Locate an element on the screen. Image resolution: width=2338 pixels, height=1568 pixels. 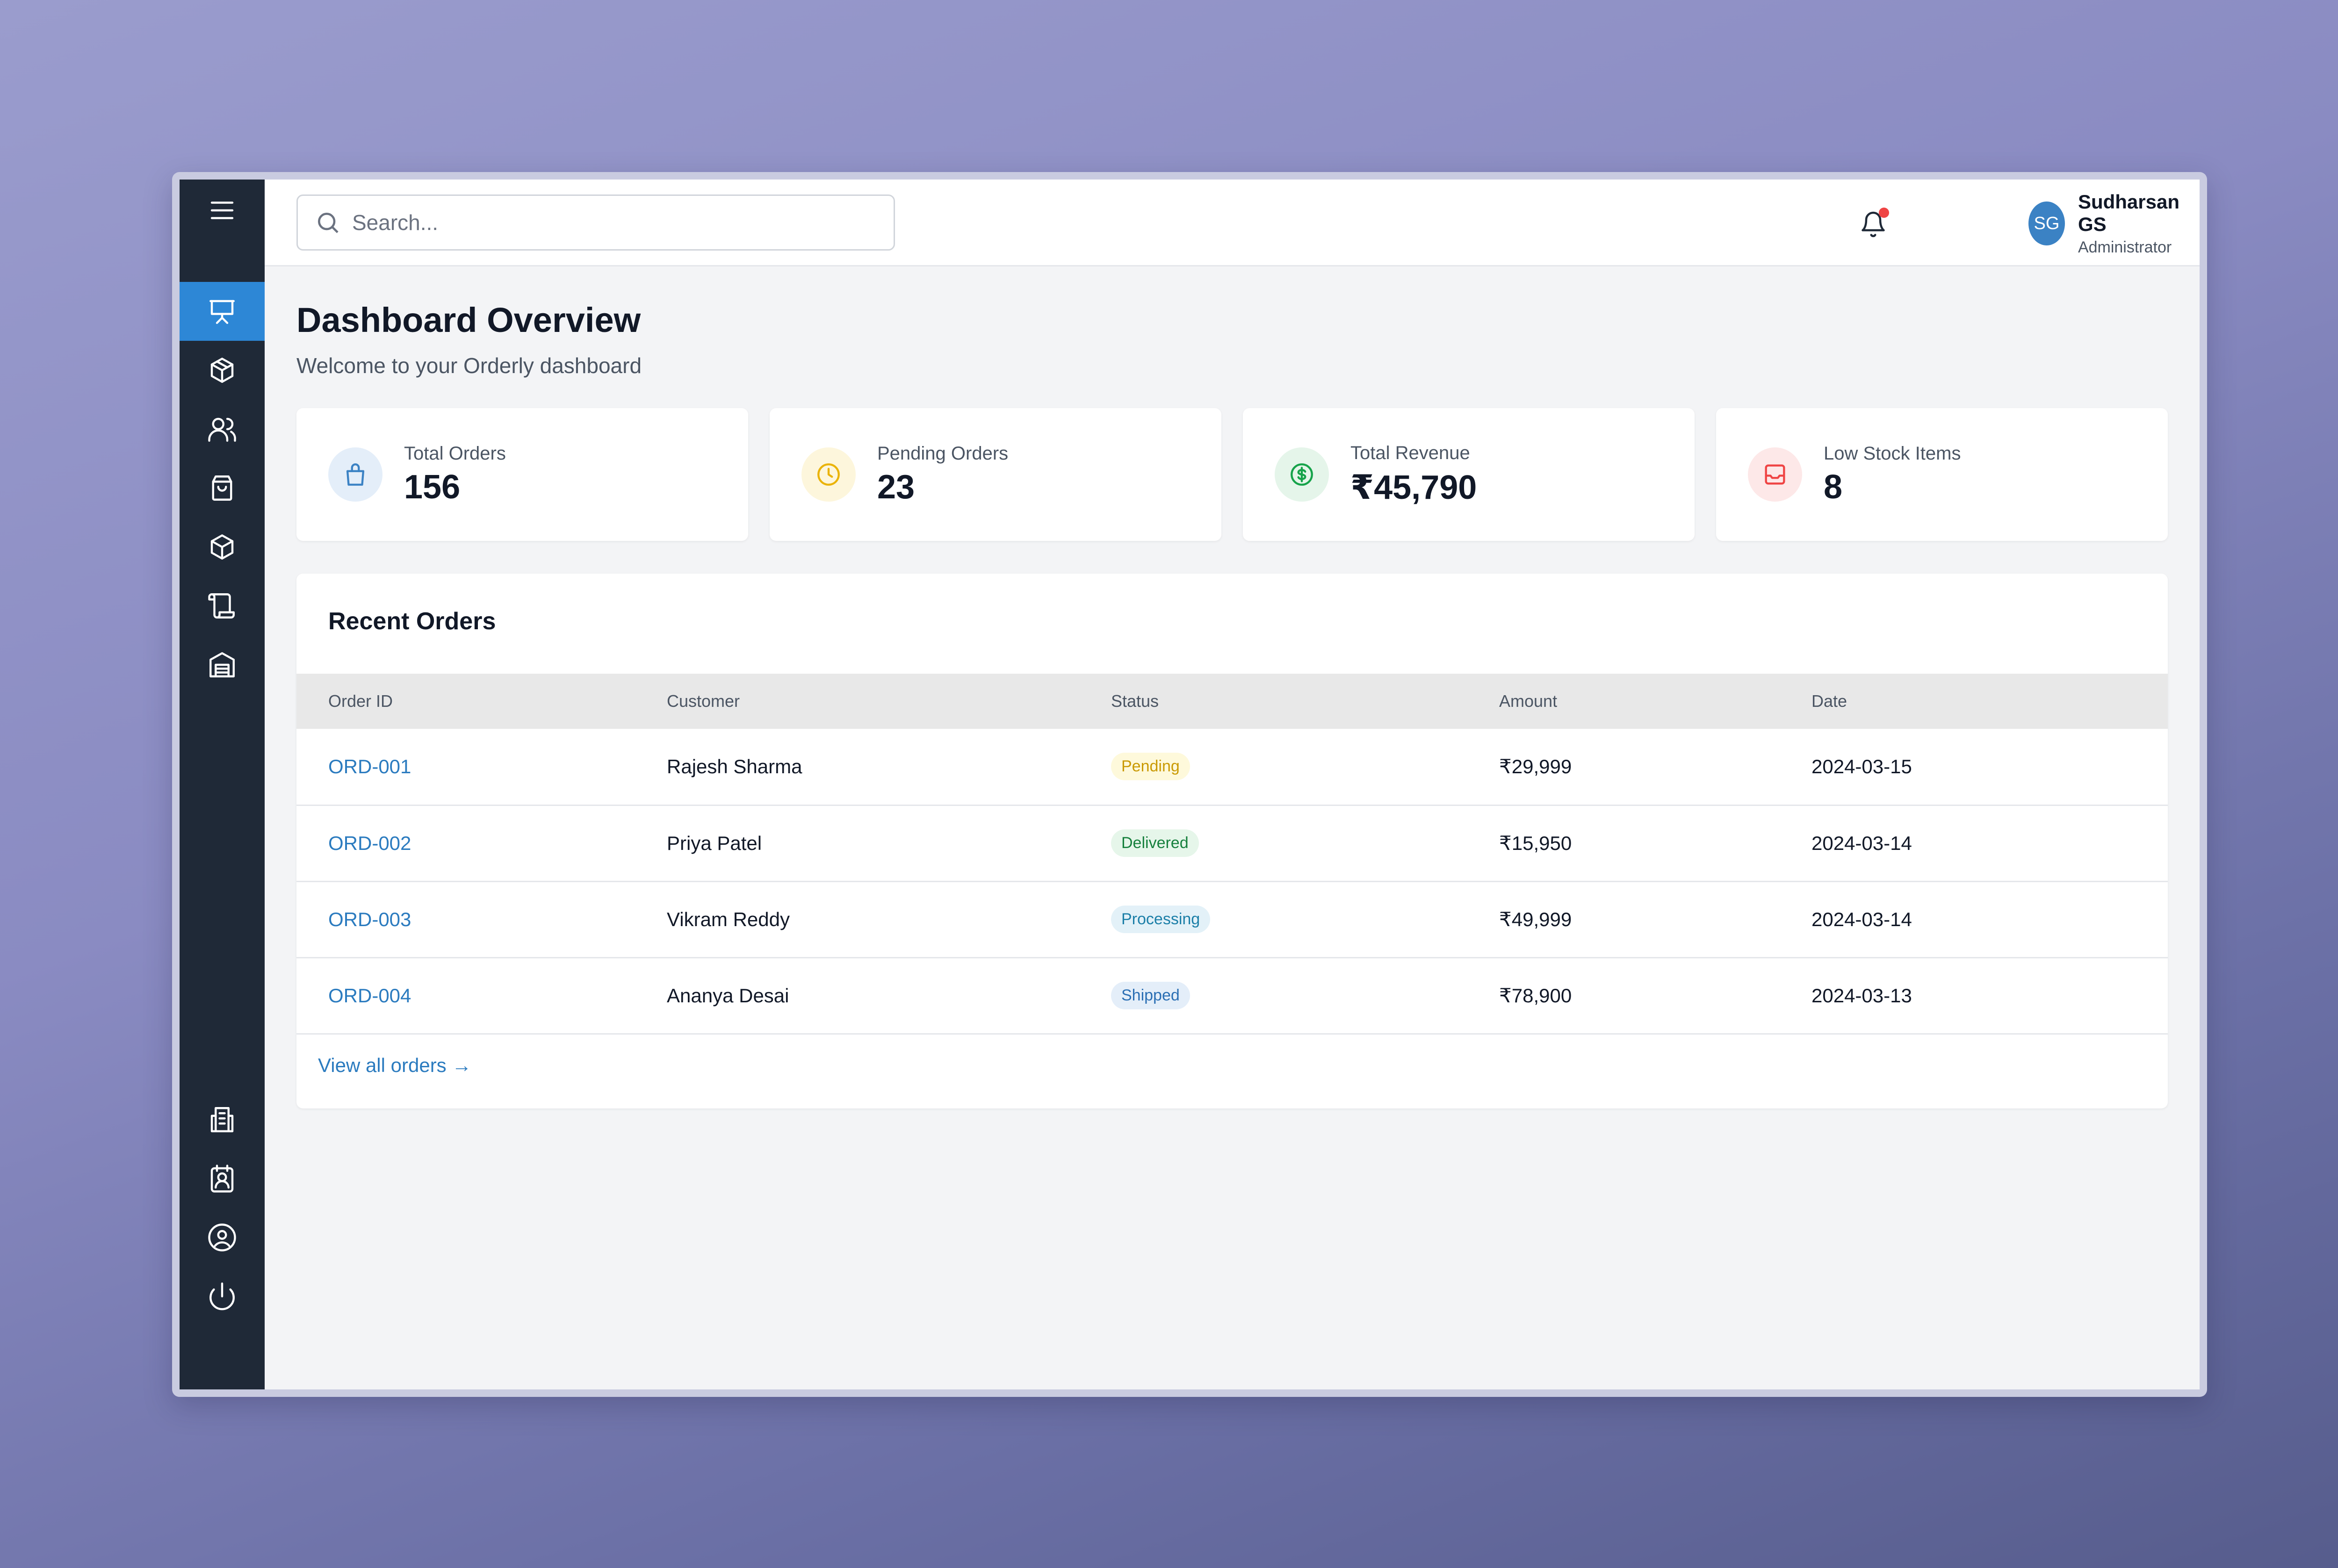
stat-label: Pending Orders is located at coordinates (943, 453).